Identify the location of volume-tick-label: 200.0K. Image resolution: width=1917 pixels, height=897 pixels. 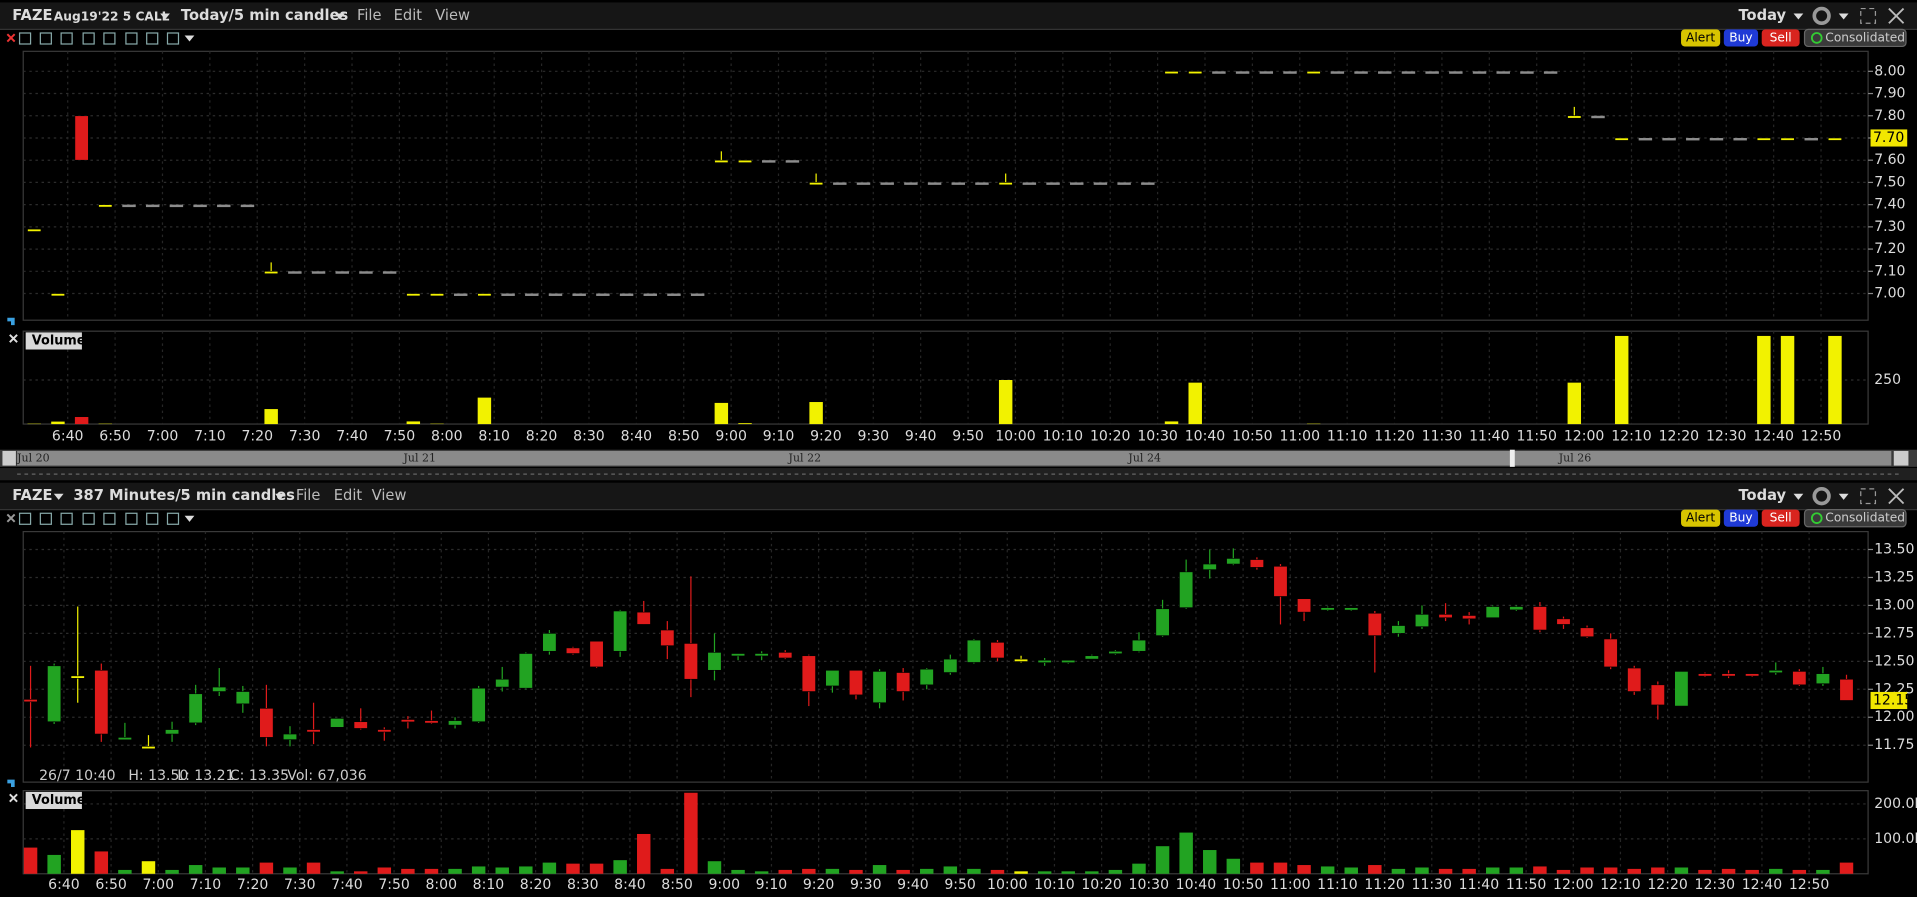
(1895, 804).